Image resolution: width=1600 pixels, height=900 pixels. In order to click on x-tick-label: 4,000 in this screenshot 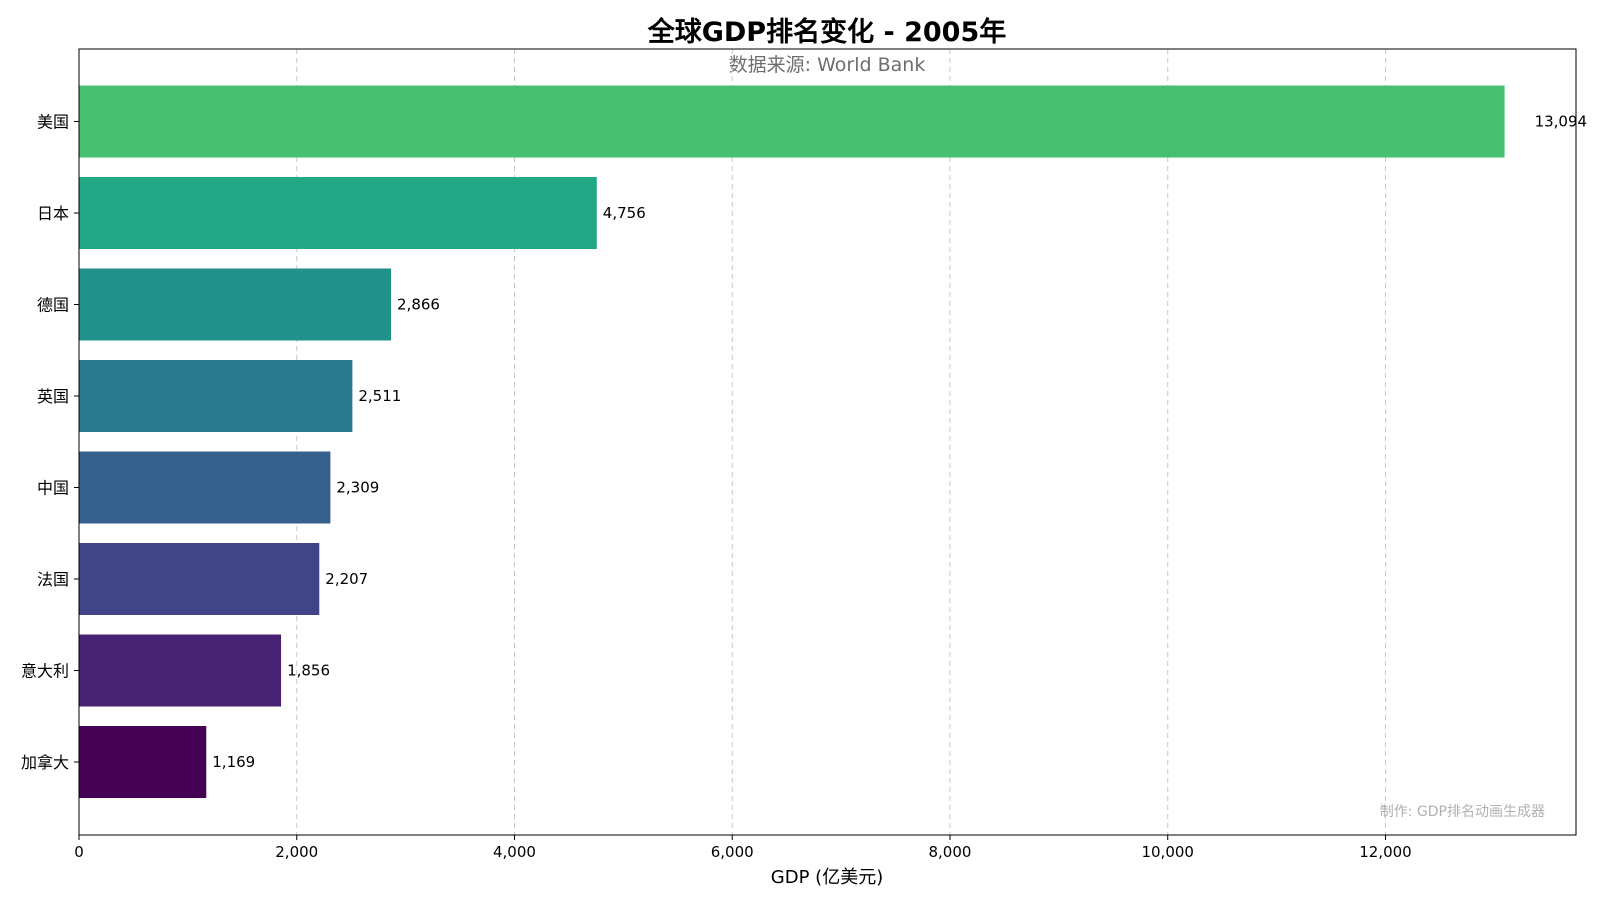, I will do `click(514, 852)`.